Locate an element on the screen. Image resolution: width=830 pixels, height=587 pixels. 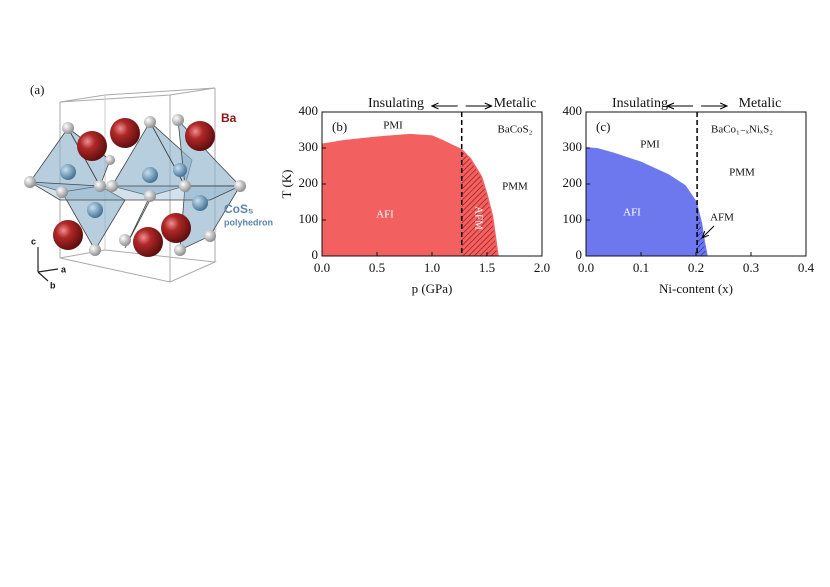
x-tick-label: 1.5 is located at coordinates (487, 267).